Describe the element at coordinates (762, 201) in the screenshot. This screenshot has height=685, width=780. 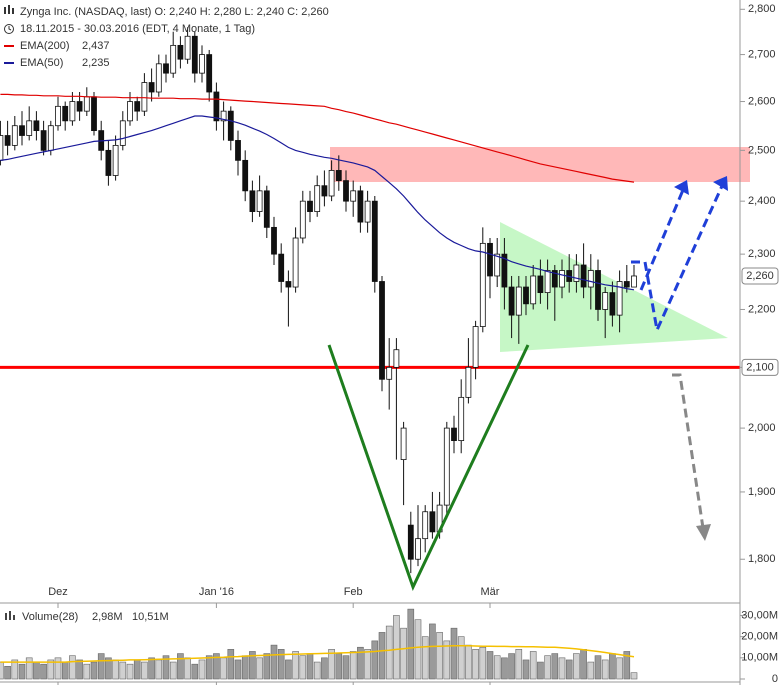
I see `y-tick-label: 2,400` at that location.